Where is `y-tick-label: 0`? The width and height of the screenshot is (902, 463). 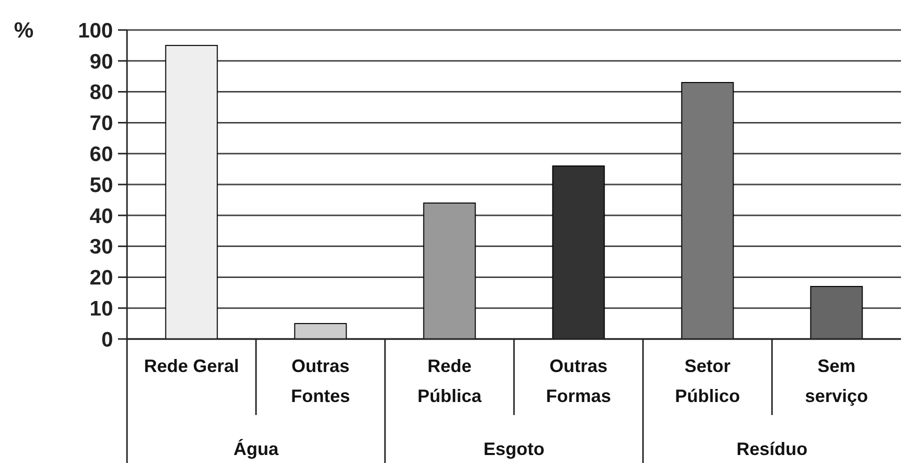
y-tick-label: 0 is located at coordinates (107, 340).